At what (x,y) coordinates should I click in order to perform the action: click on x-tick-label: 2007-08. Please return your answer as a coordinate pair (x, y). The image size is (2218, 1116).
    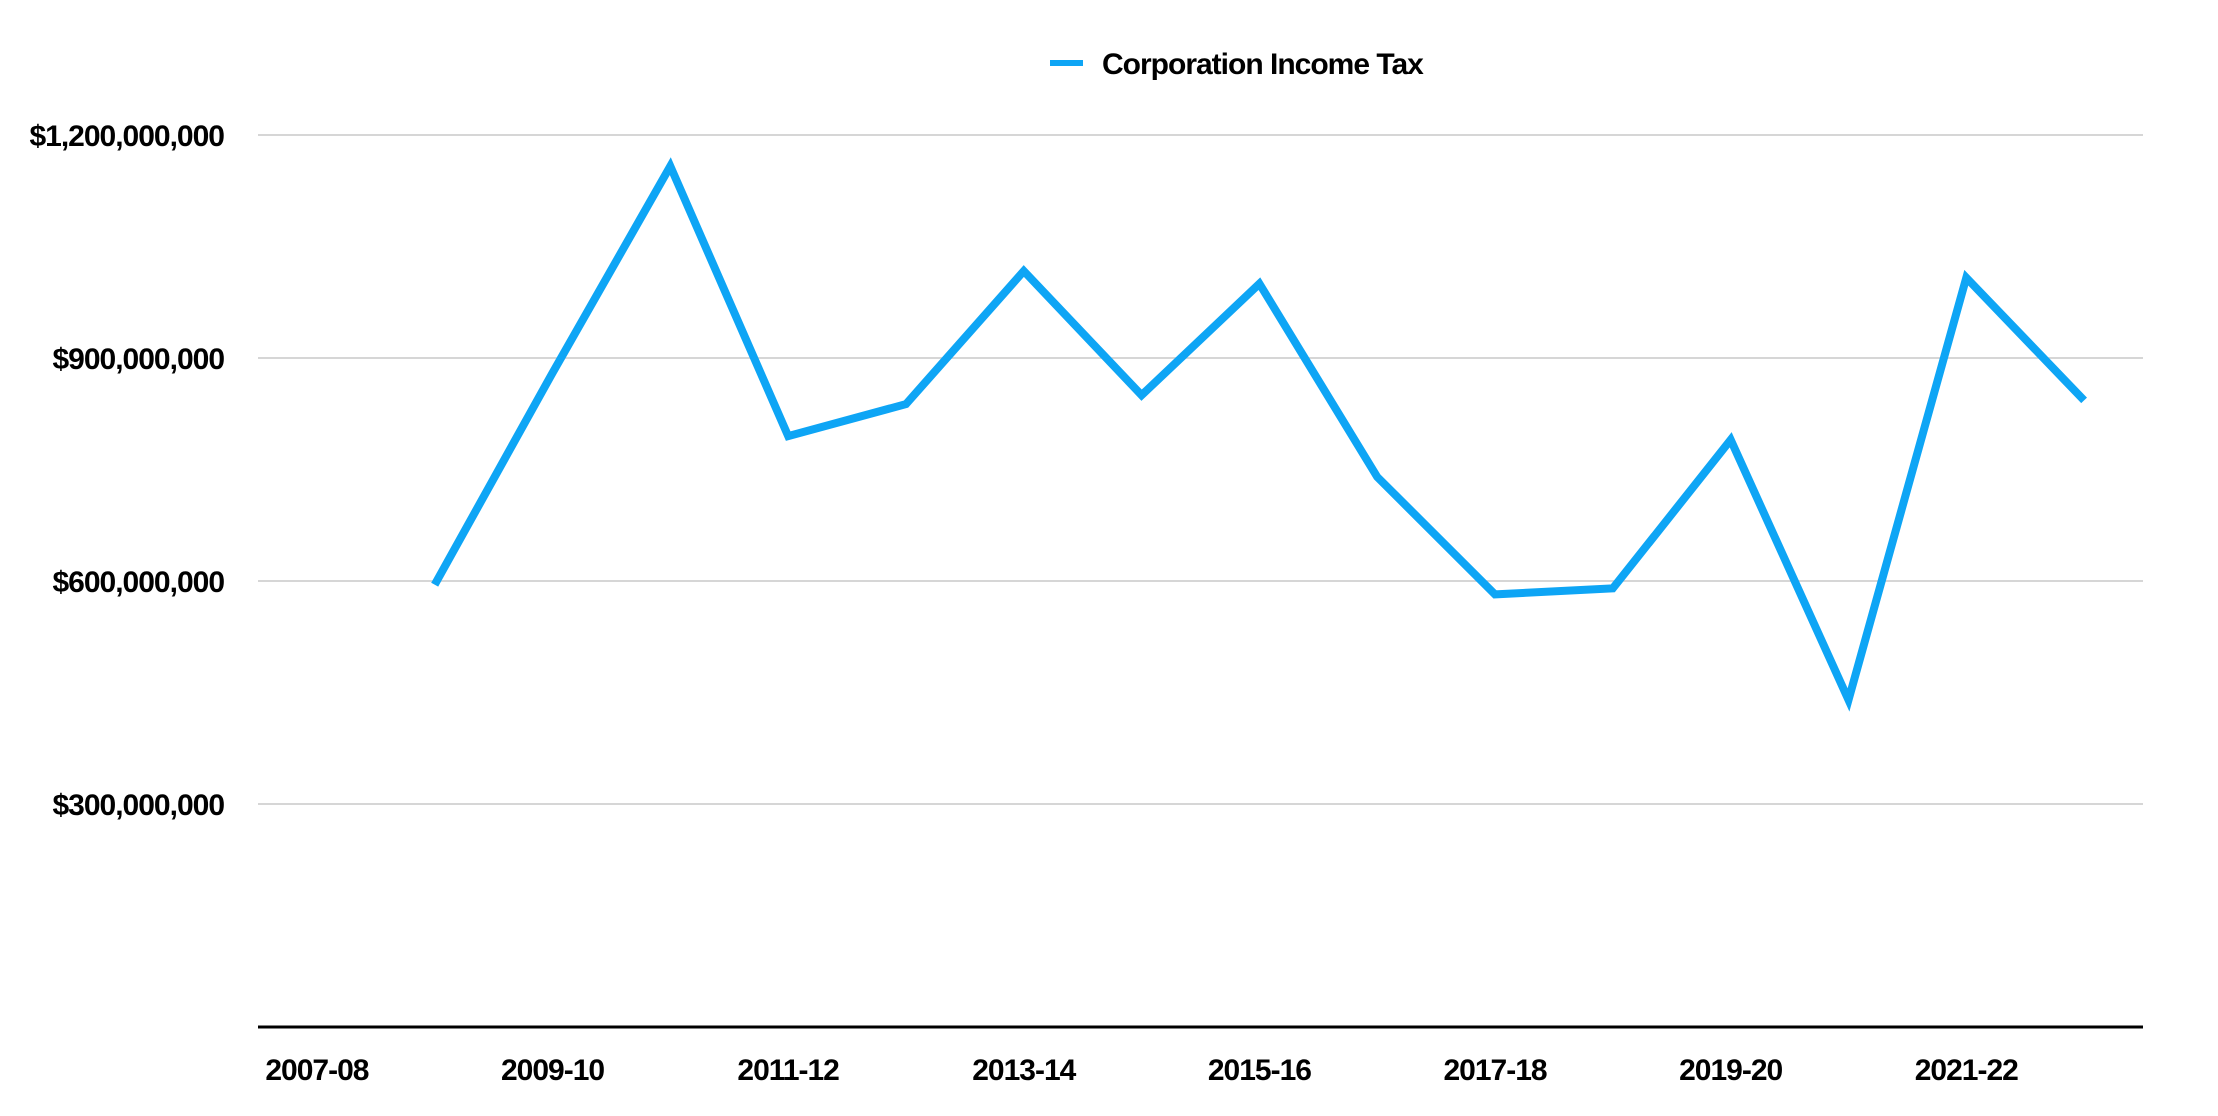
    Looking at the image, I should click on (316, 1070).